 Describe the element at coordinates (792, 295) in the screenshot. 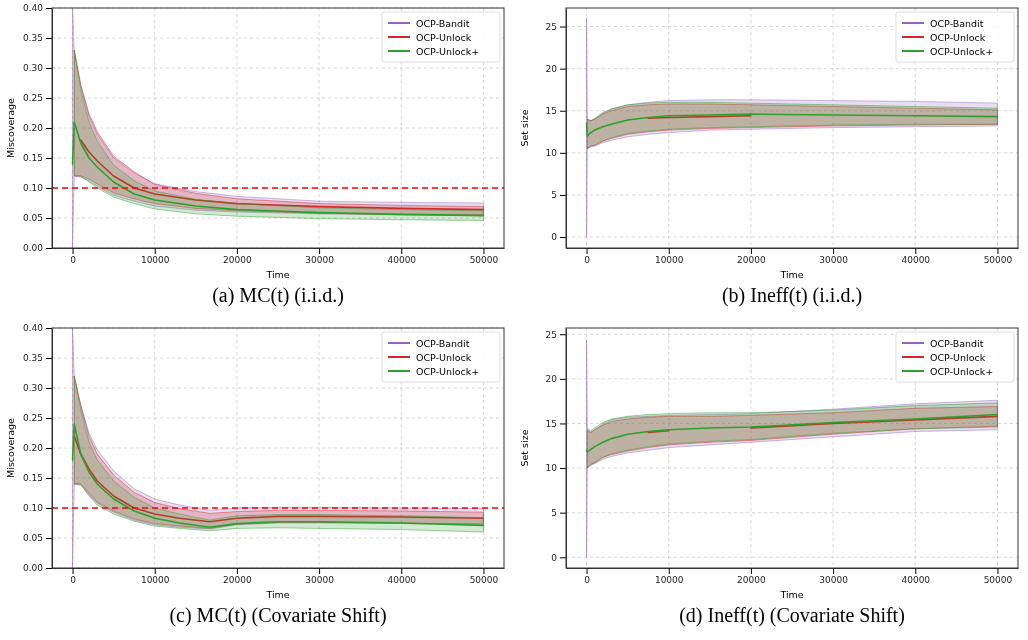

I see `text: (b) Ineff(t) (i.i.d.)` at that location.